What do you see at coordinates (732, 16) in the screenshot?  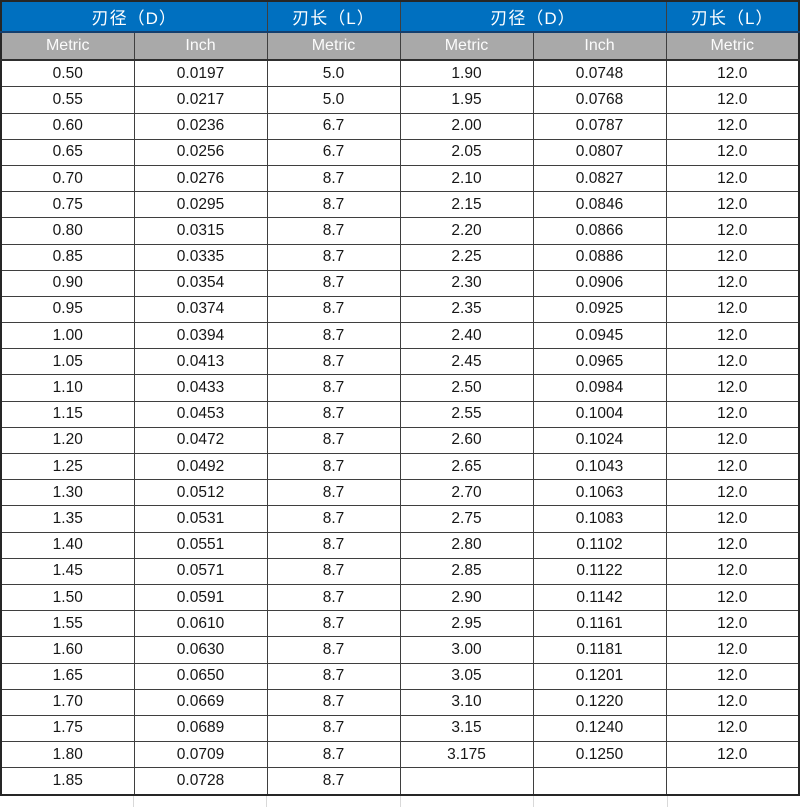 I see `header-blade-length-right: 刃长（L）` at bounding box center [732, 16].